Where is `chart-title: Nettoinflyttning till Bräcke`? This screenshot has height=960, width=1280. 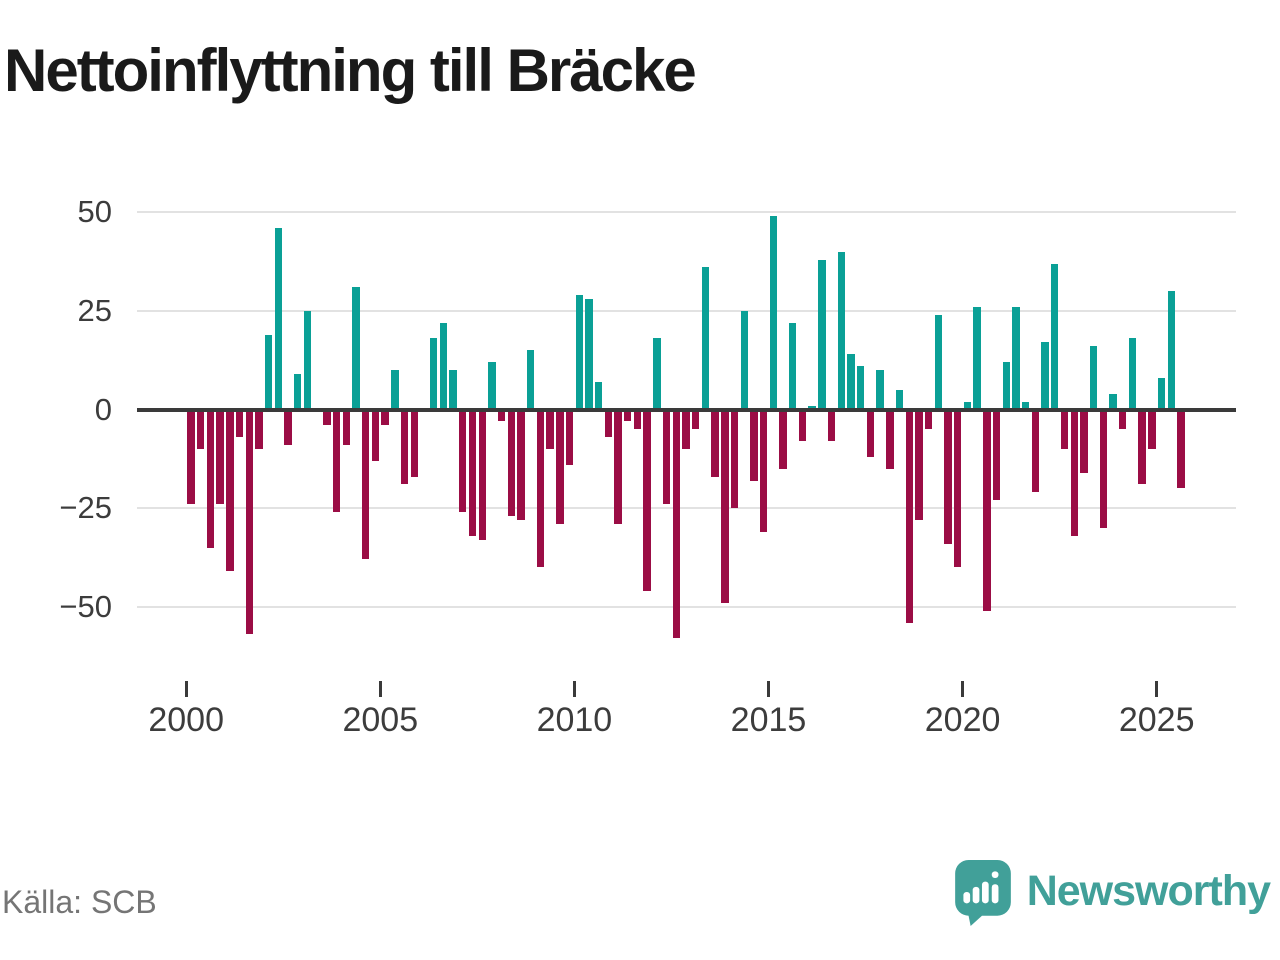 chart-title: Nettoinflyttning till Bräcke is located at coordinates (350, 70).